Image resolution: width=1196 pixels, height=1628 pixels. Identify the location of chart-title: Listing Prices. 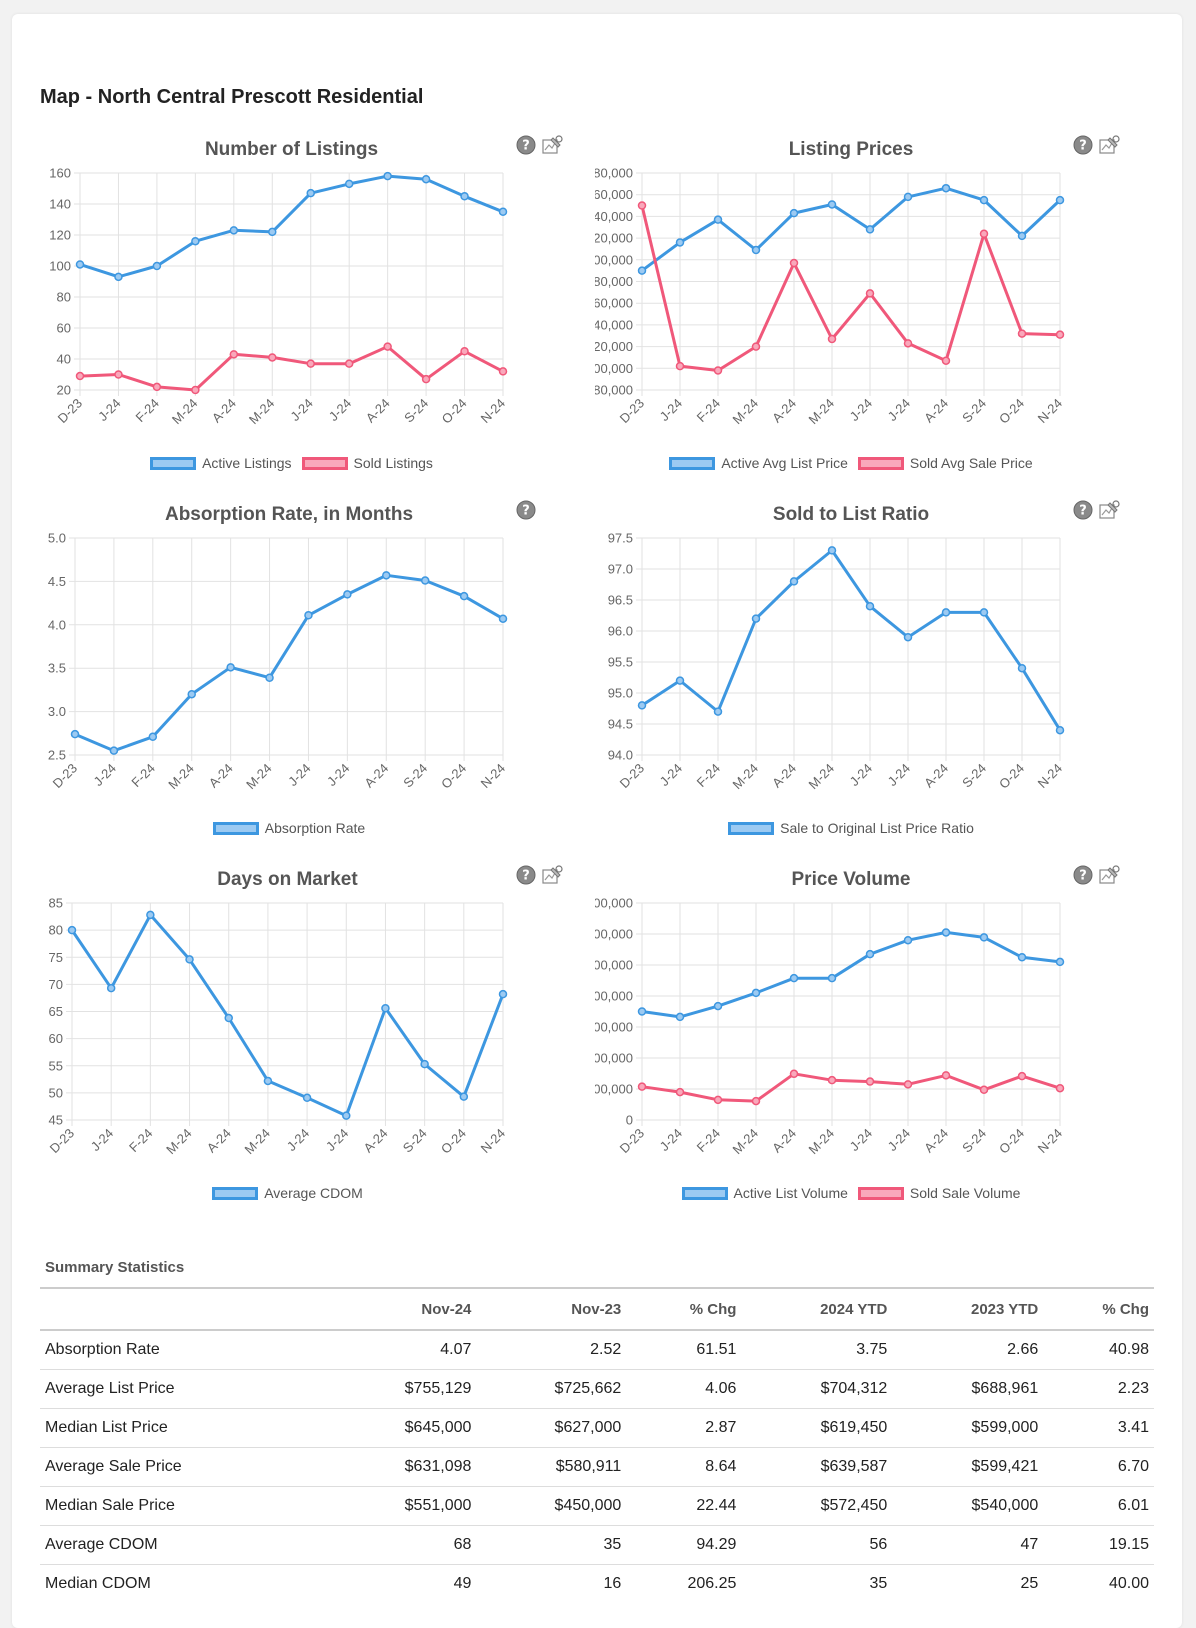
(851, 149).